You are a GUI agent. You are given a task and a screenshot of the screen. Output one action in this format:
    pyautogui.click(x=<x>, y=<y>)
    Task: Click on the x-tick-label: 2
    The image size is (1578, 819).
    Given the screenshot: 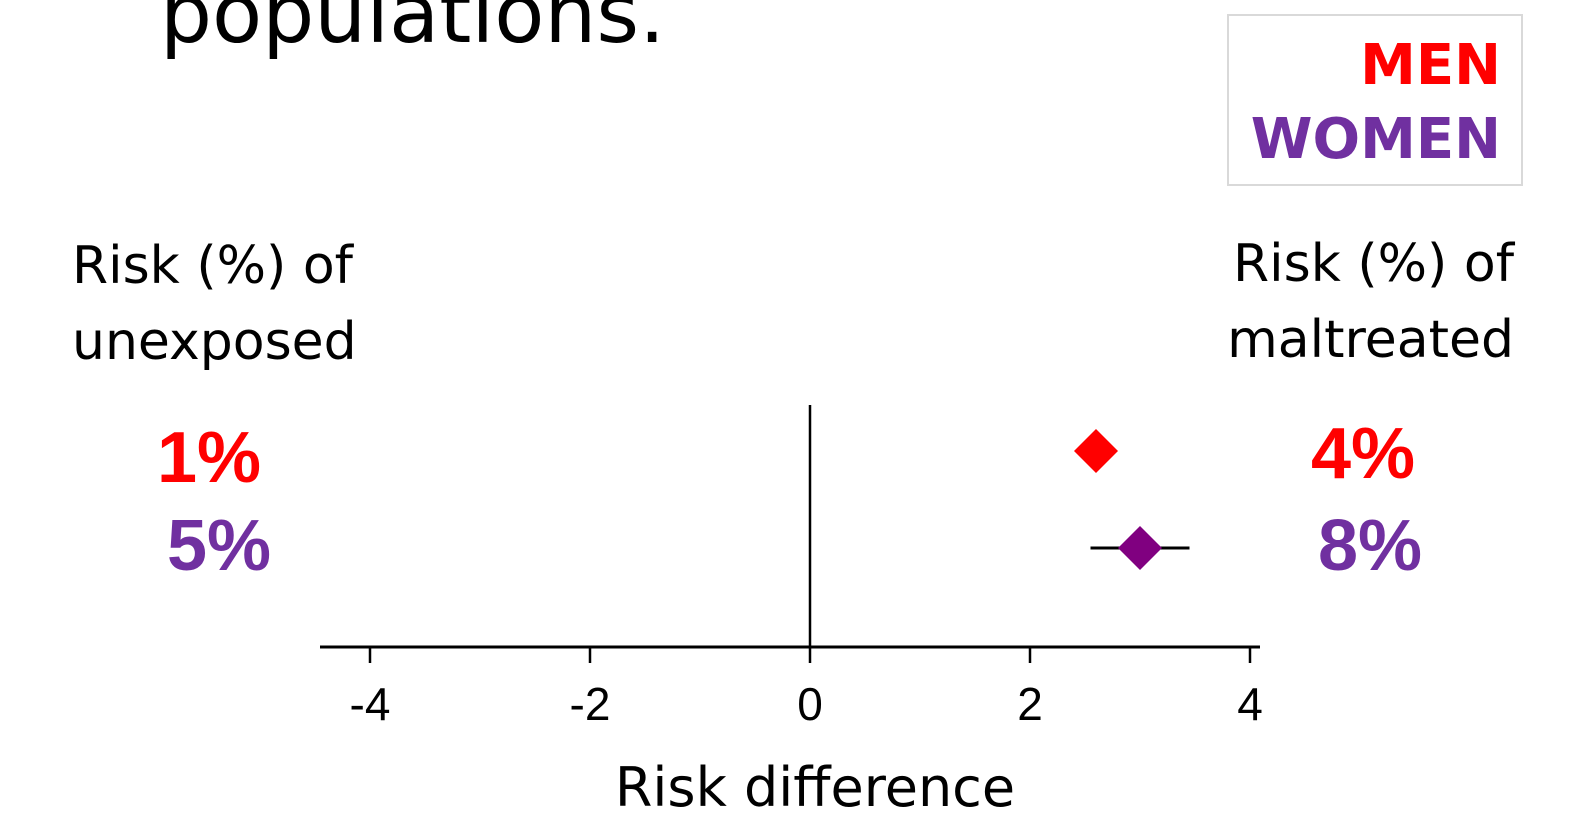 What is the action you would take?
    pyautogui.click(x=1030, y=704)
    